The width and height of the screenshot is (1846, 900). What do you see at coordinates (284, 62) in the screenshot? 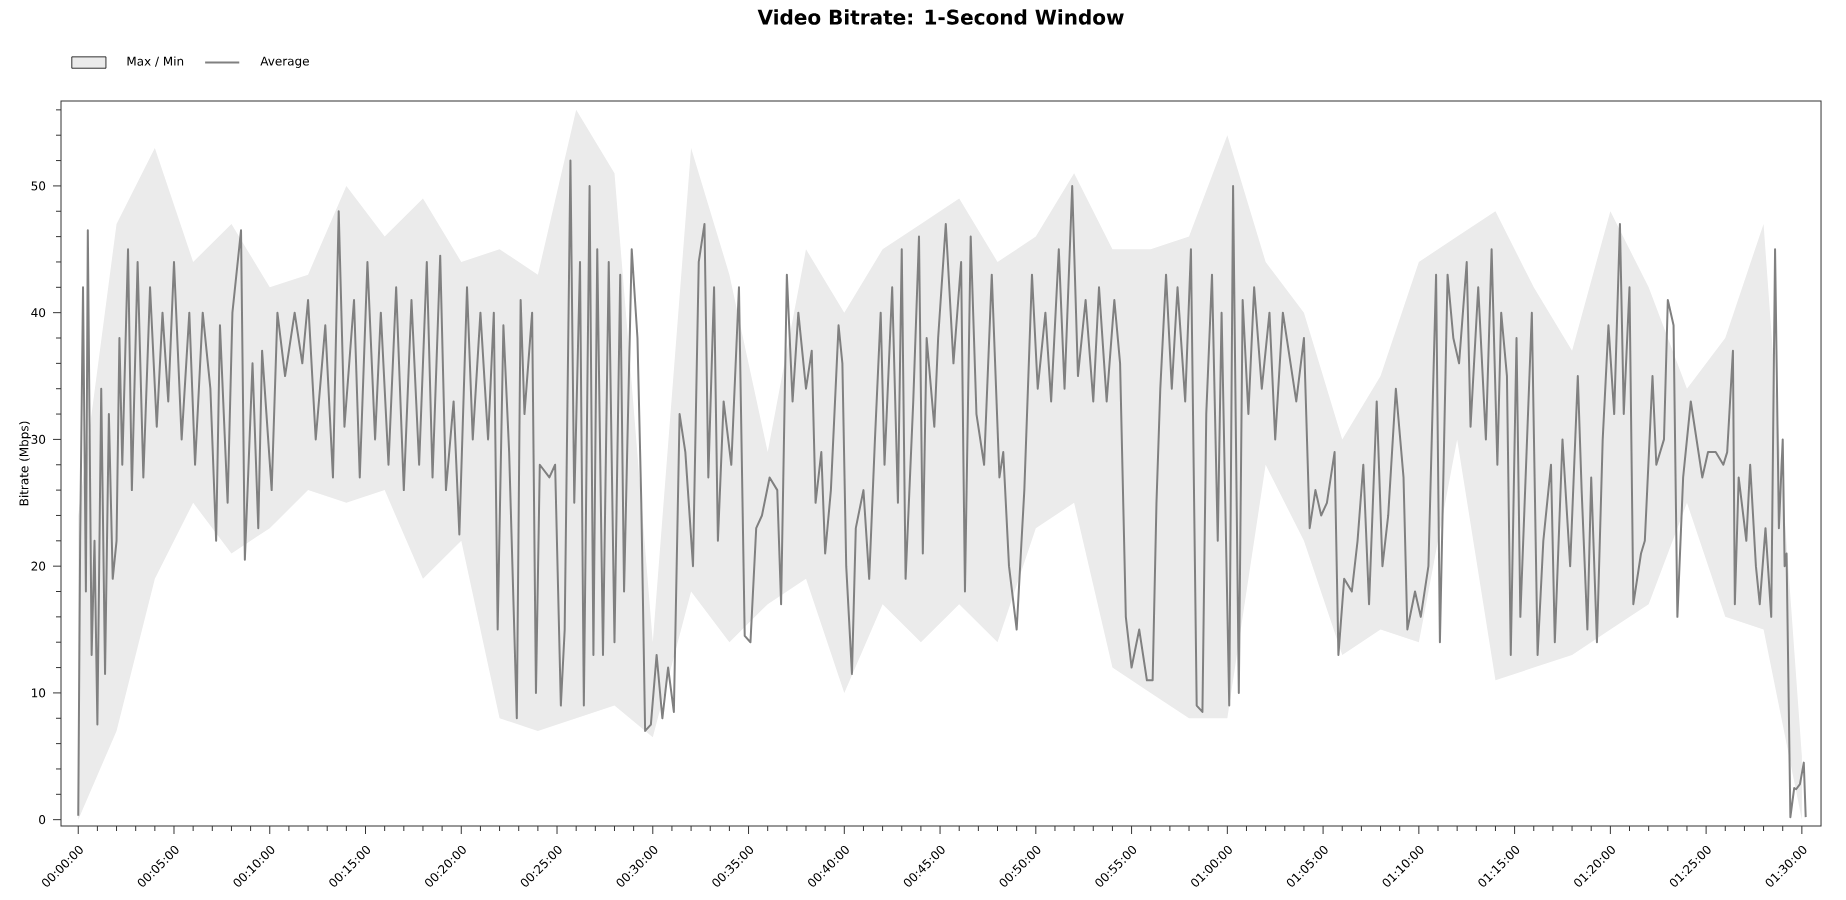
I see `legend-label: Average` at bounding box center [284, 62].